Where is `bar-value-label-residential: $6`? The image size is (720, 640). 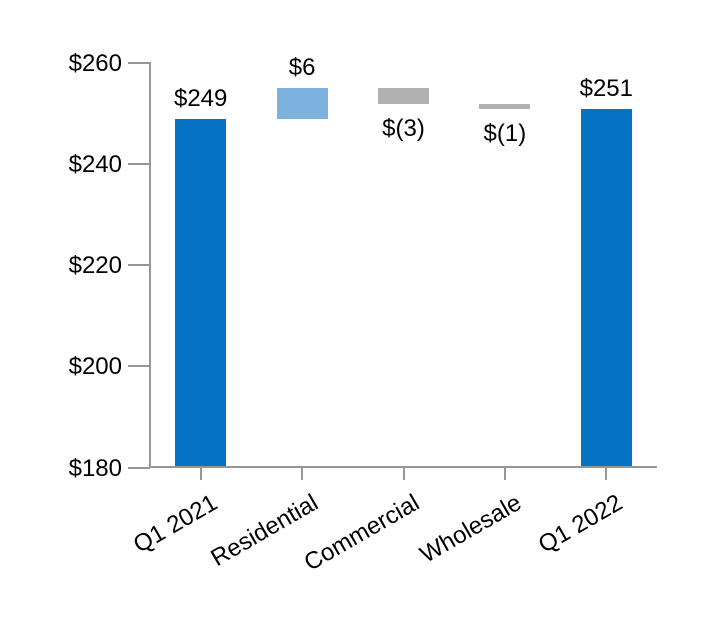
bar-value-label-residential: $6 is located at coordinates (302, 68).